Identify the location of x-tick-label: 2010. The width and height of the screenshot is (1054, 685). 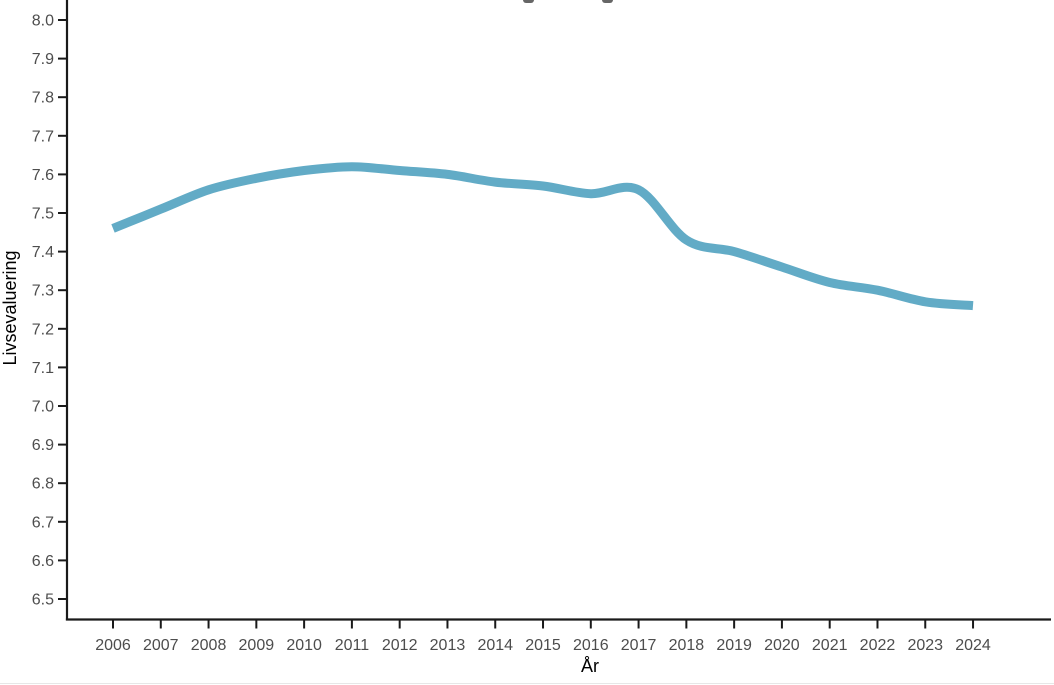
(304, 645).